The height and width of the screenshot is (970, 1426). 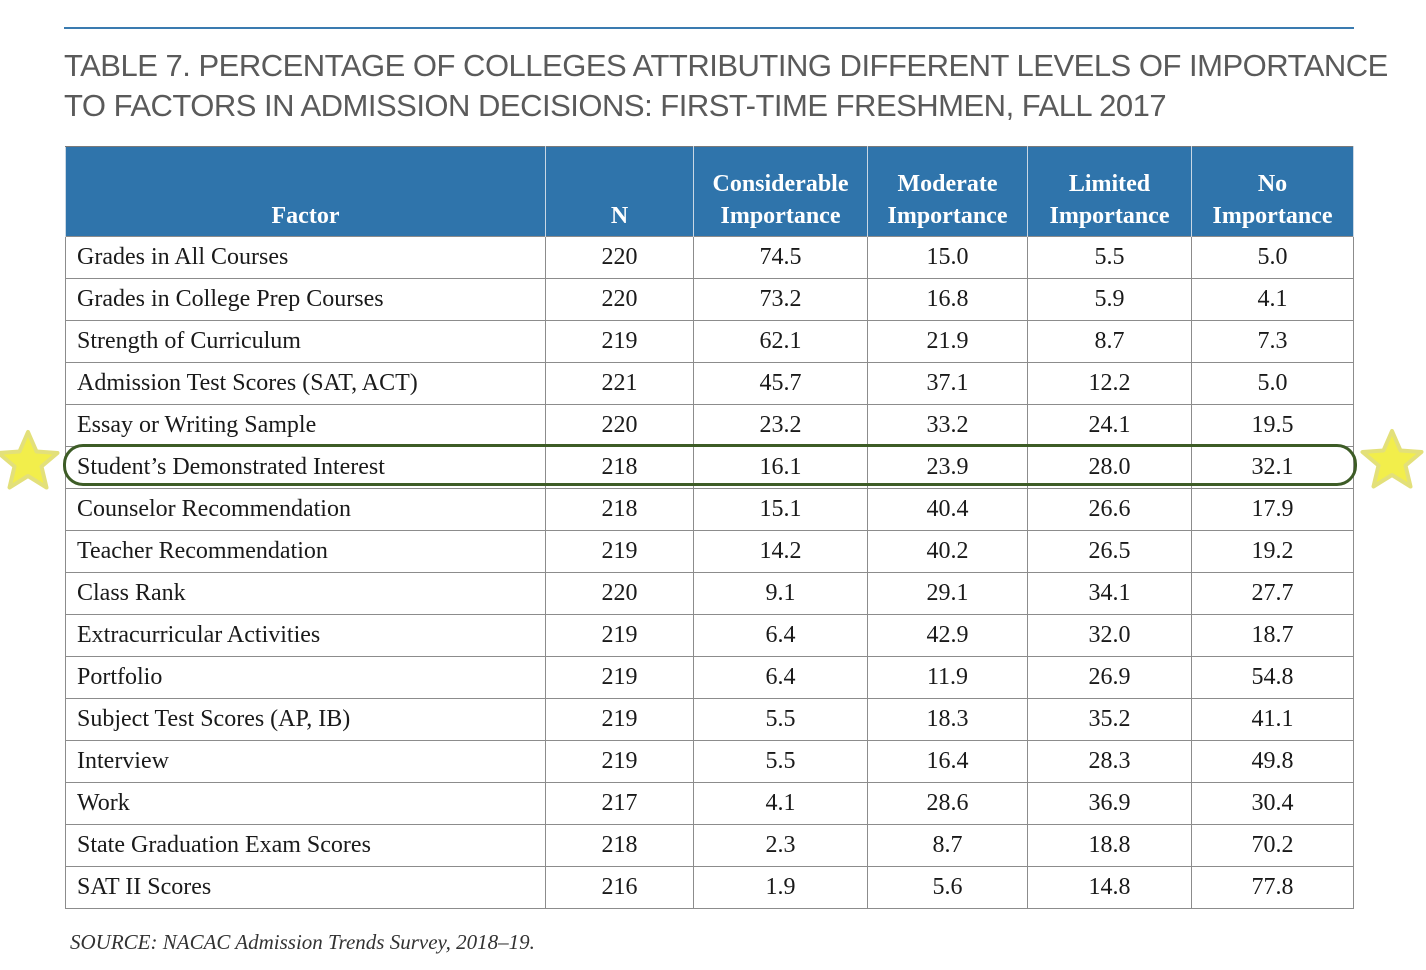 What do you see at coordinates (1109, 299) in the screenshot?
I see `limited-cell: 5.9` at bounding box center [1109, 299].